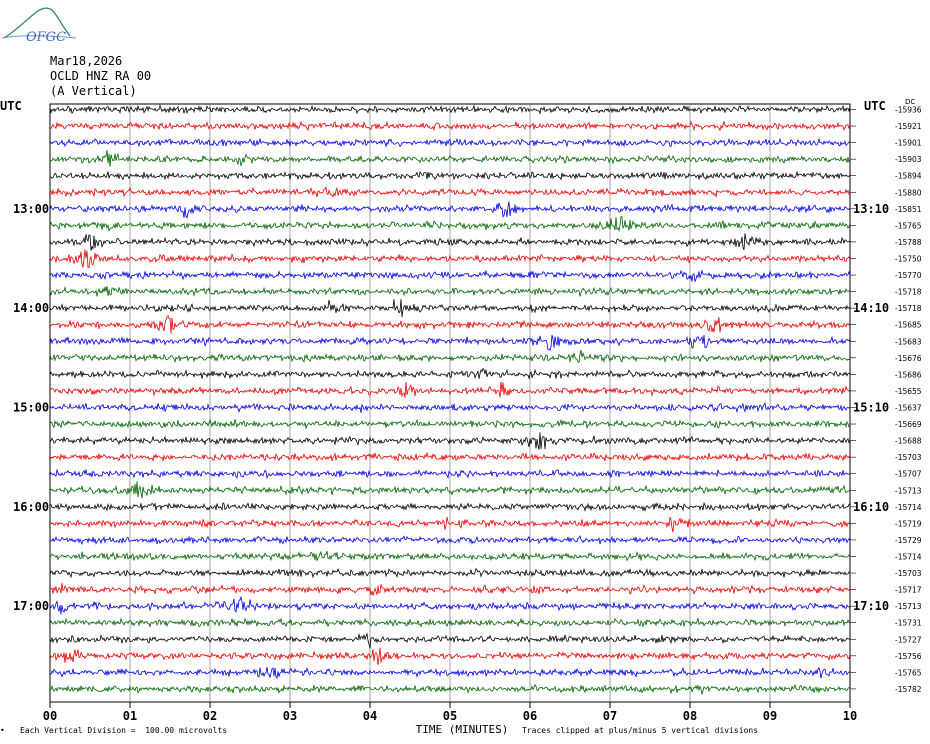  Describe the element at coordinates (908, 242) in the screenshot. I see `dc-offset-label: -15788` at that location.